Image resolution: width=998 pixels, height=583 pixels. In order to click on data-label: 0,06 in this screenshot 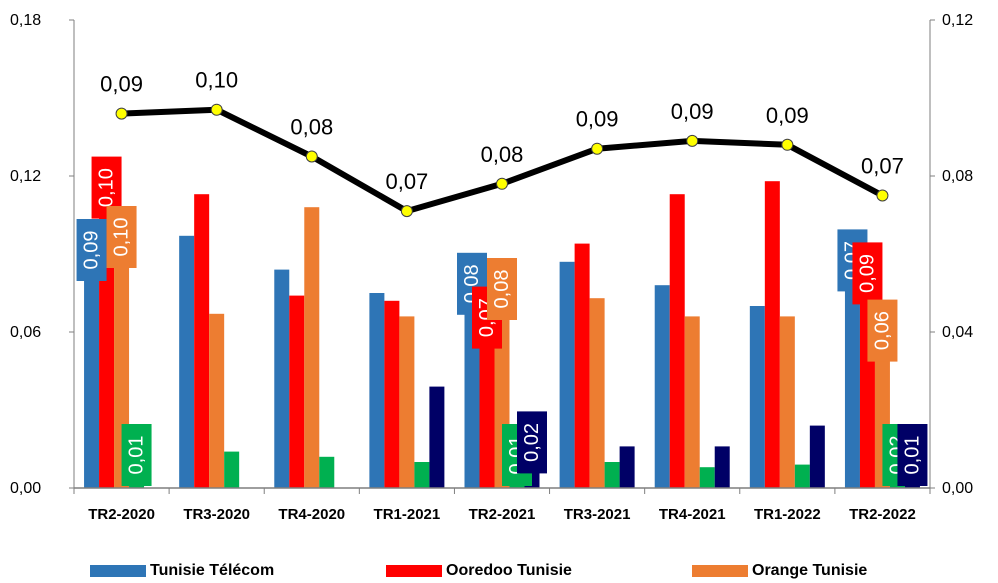, I will do `click(882, 330)`.